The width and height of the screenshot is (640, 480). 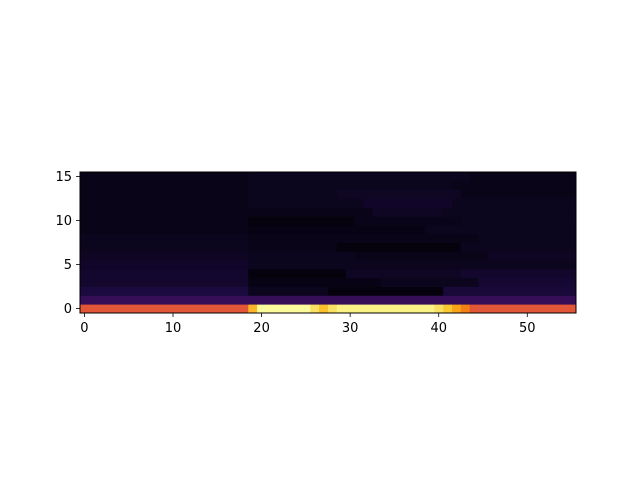 What do you see at coordinates (63, 177) in the screenshot?
I see `y-tick-label: 15` at bounding box center [63, 177].